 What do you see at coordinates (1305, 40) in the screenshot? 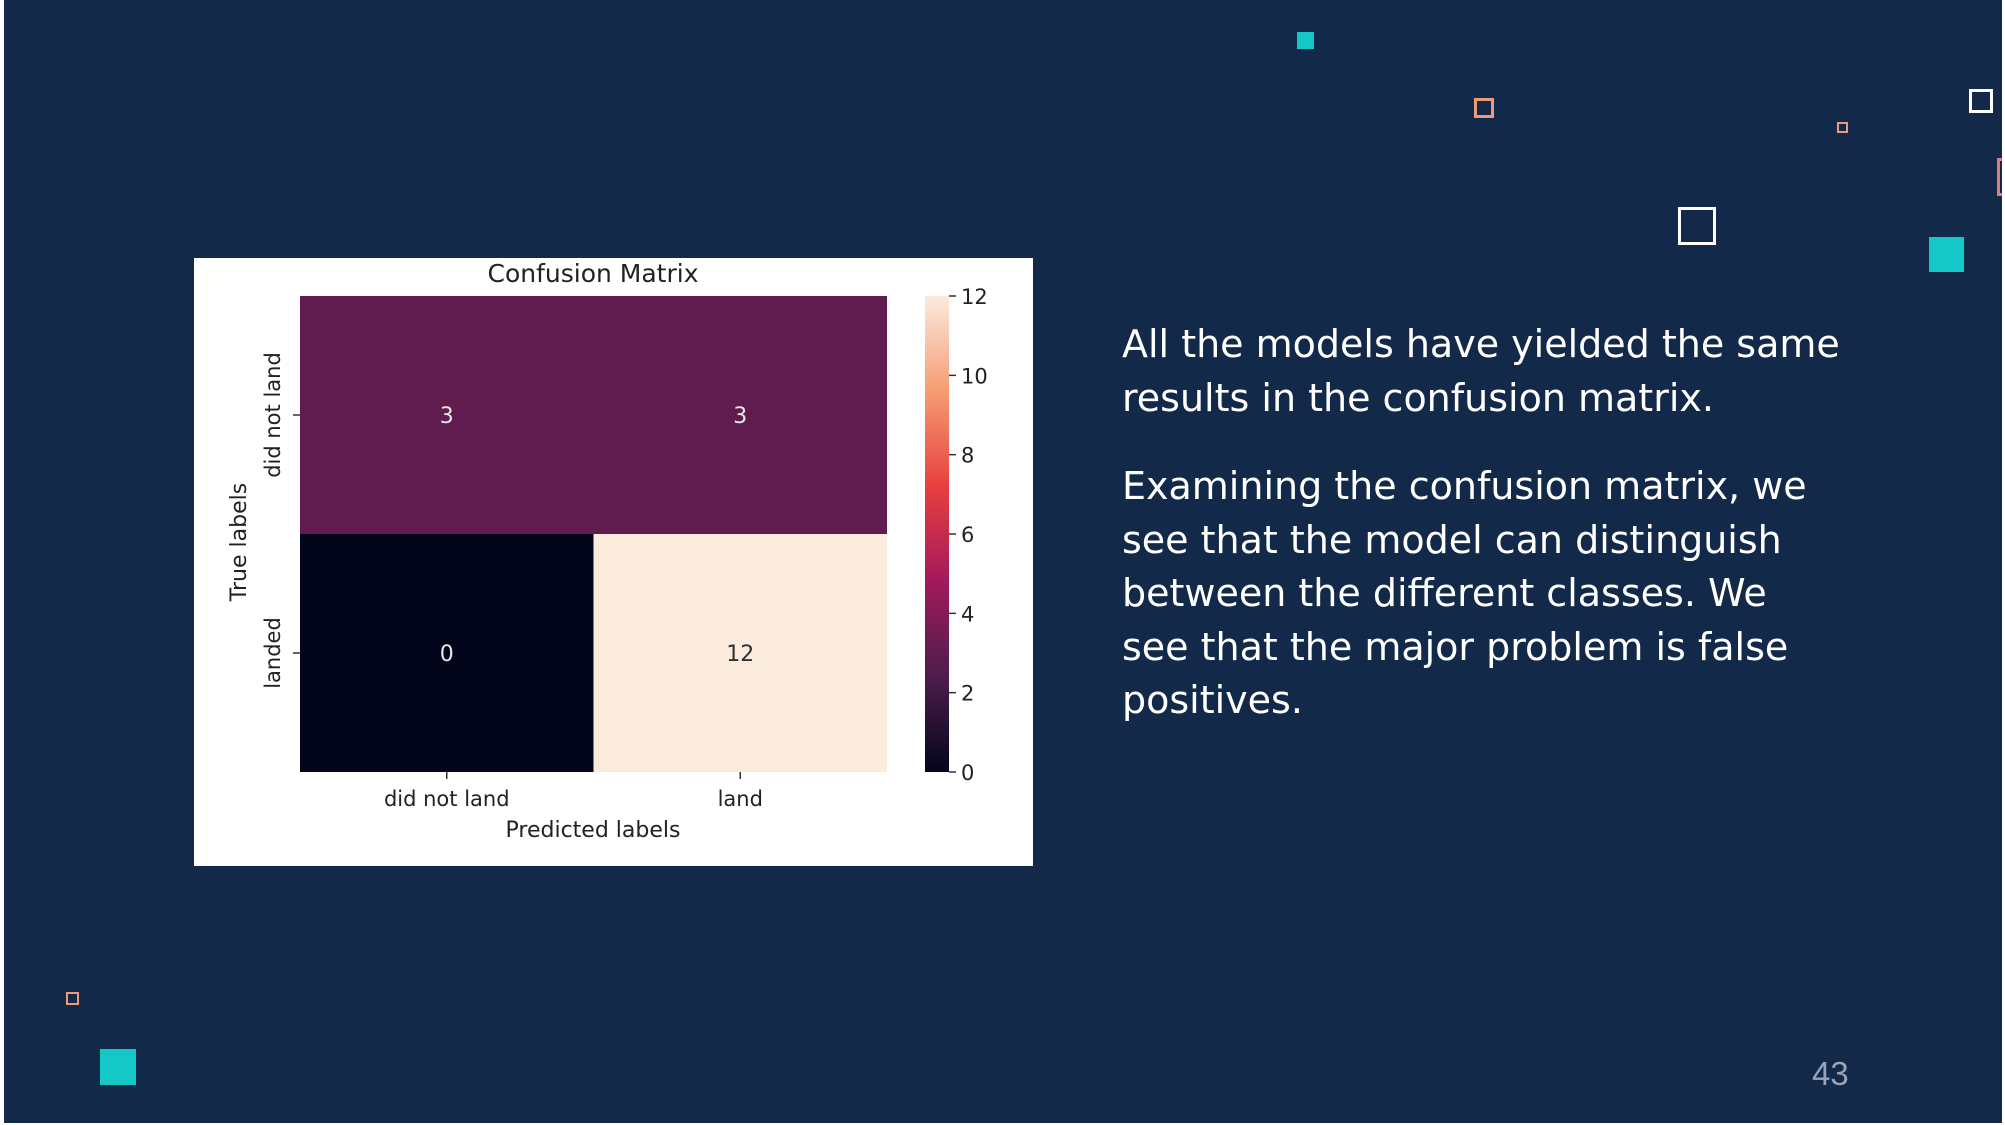
I see `decor-square-teal` at bounding box center [1305, 40].